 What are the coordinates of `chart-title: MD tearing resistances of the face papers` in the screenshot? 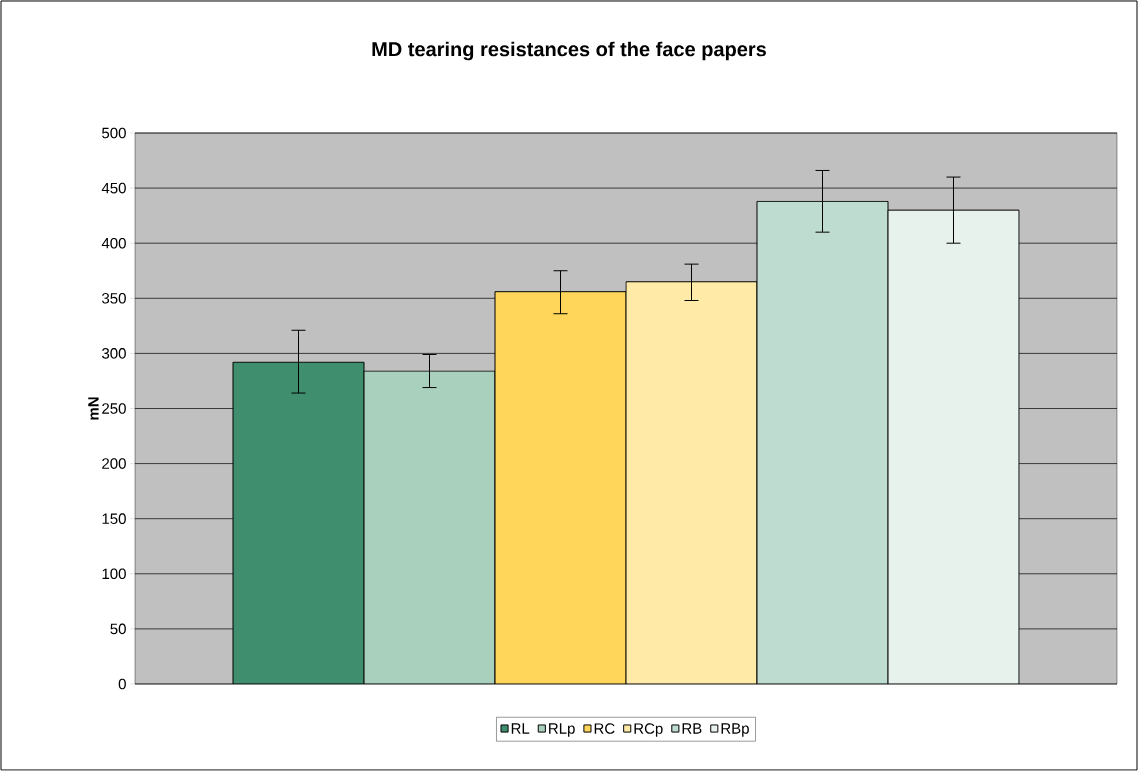 It's located at (569, 51).